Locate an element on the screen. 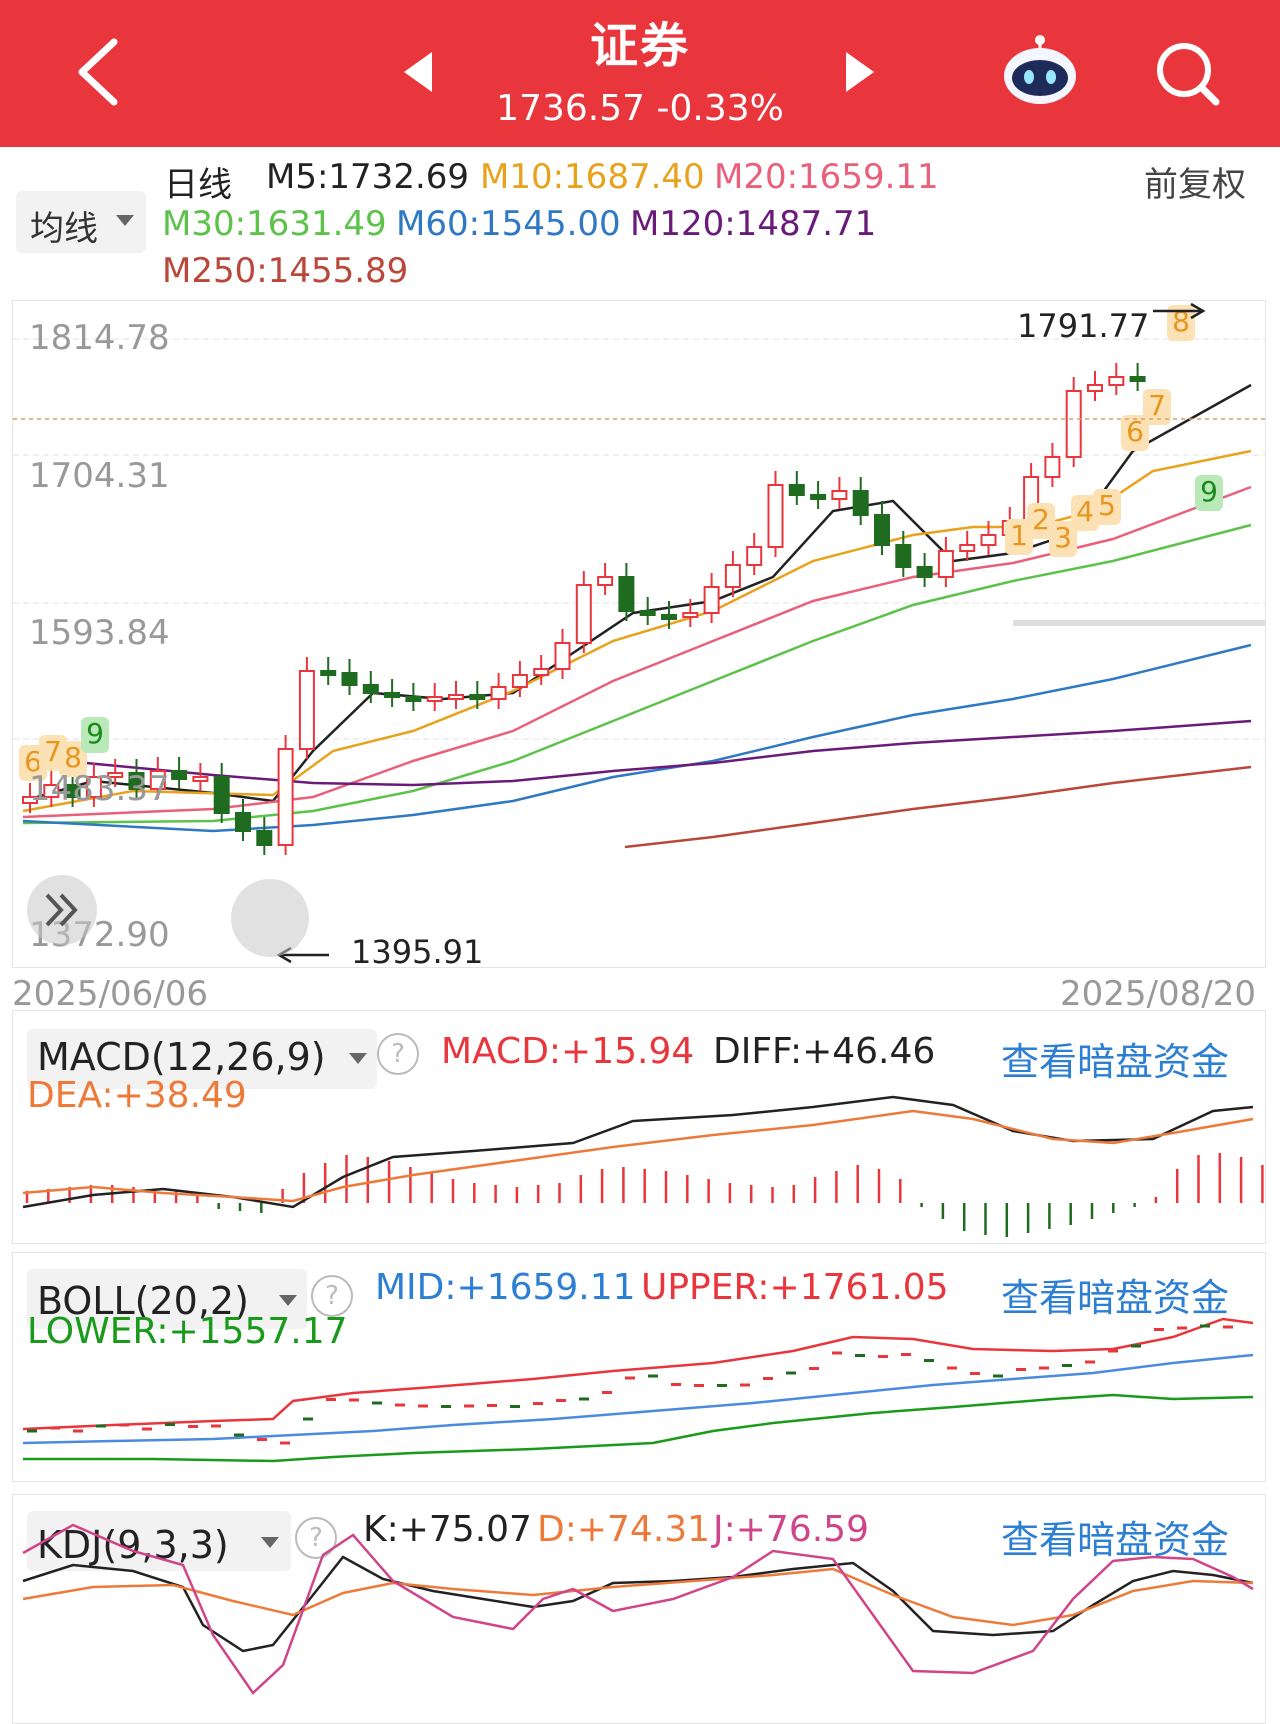  double-chevron-right-icon is located at coordinates (61, 910).